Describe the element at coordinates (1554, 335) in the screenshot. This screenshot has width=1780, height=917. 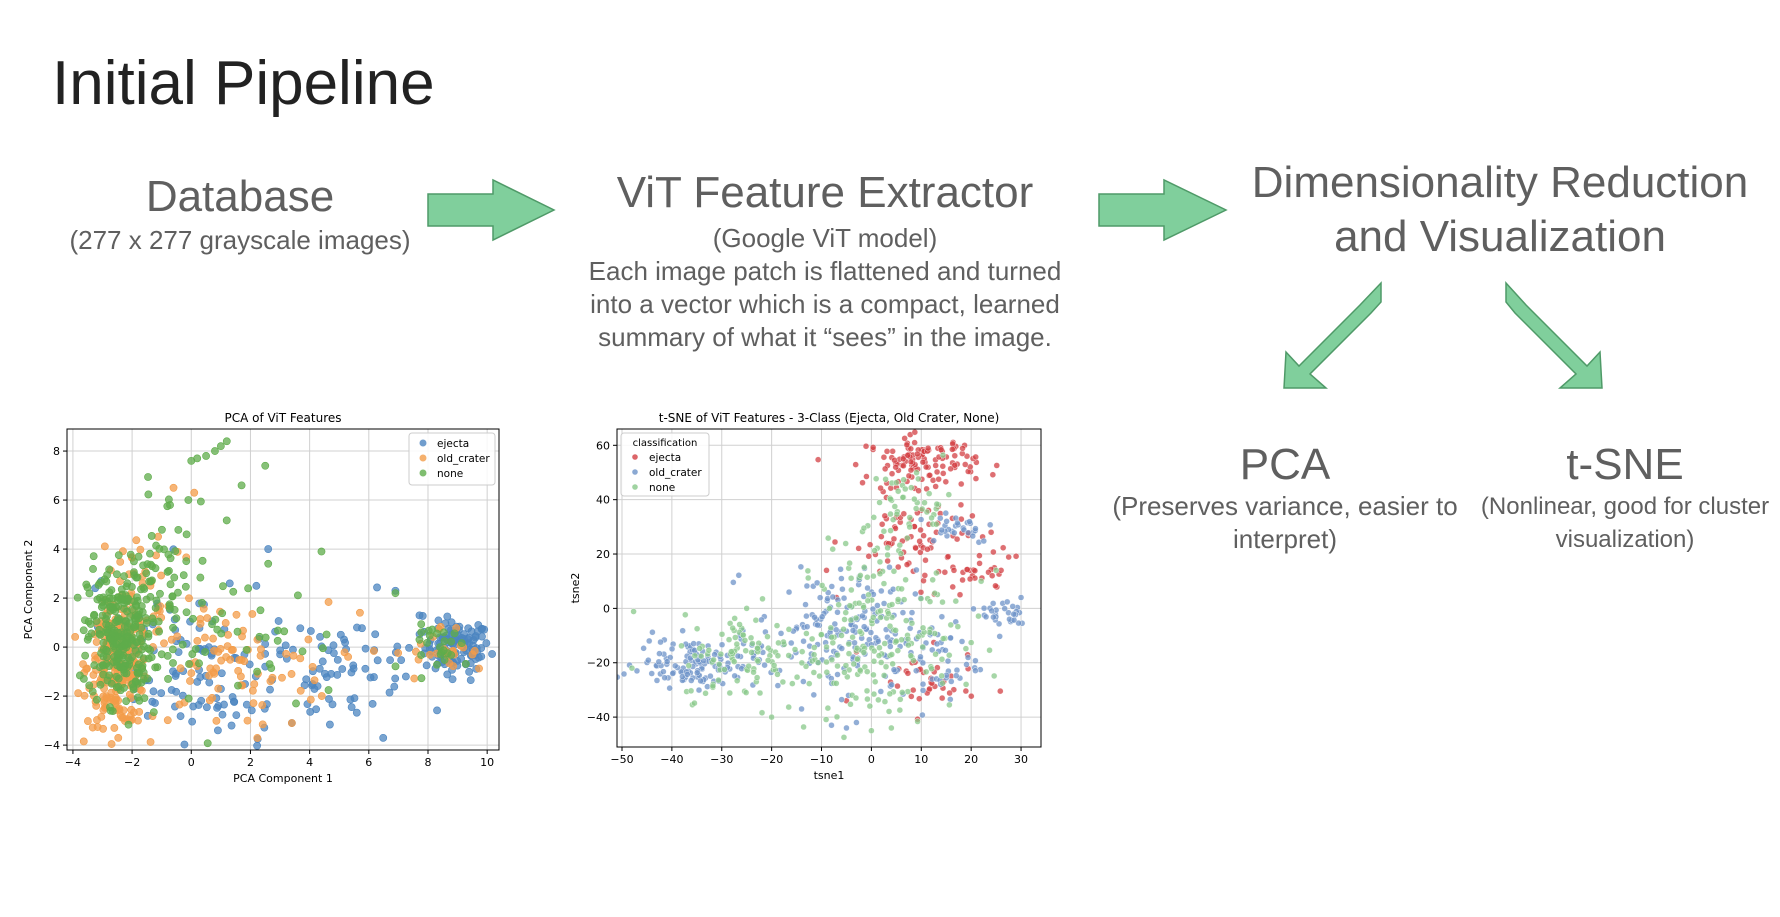
I see `arrow-reduction-to-tsne` at that location.